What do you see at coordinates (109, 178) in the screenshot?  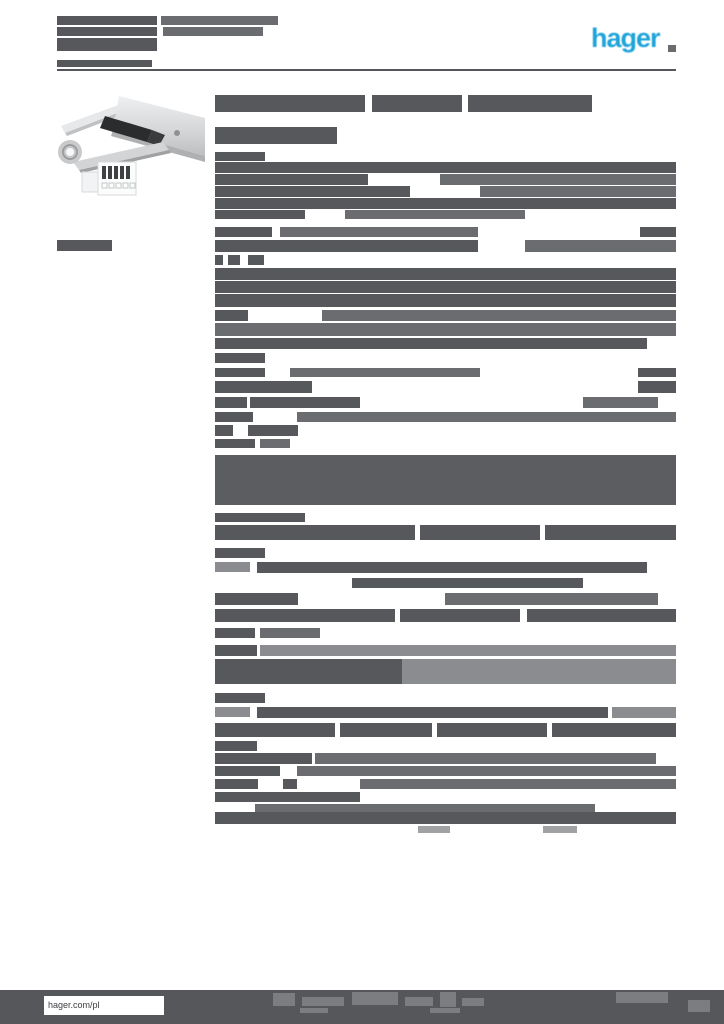 I see `terminal-block` at bounding box center [109, 178].